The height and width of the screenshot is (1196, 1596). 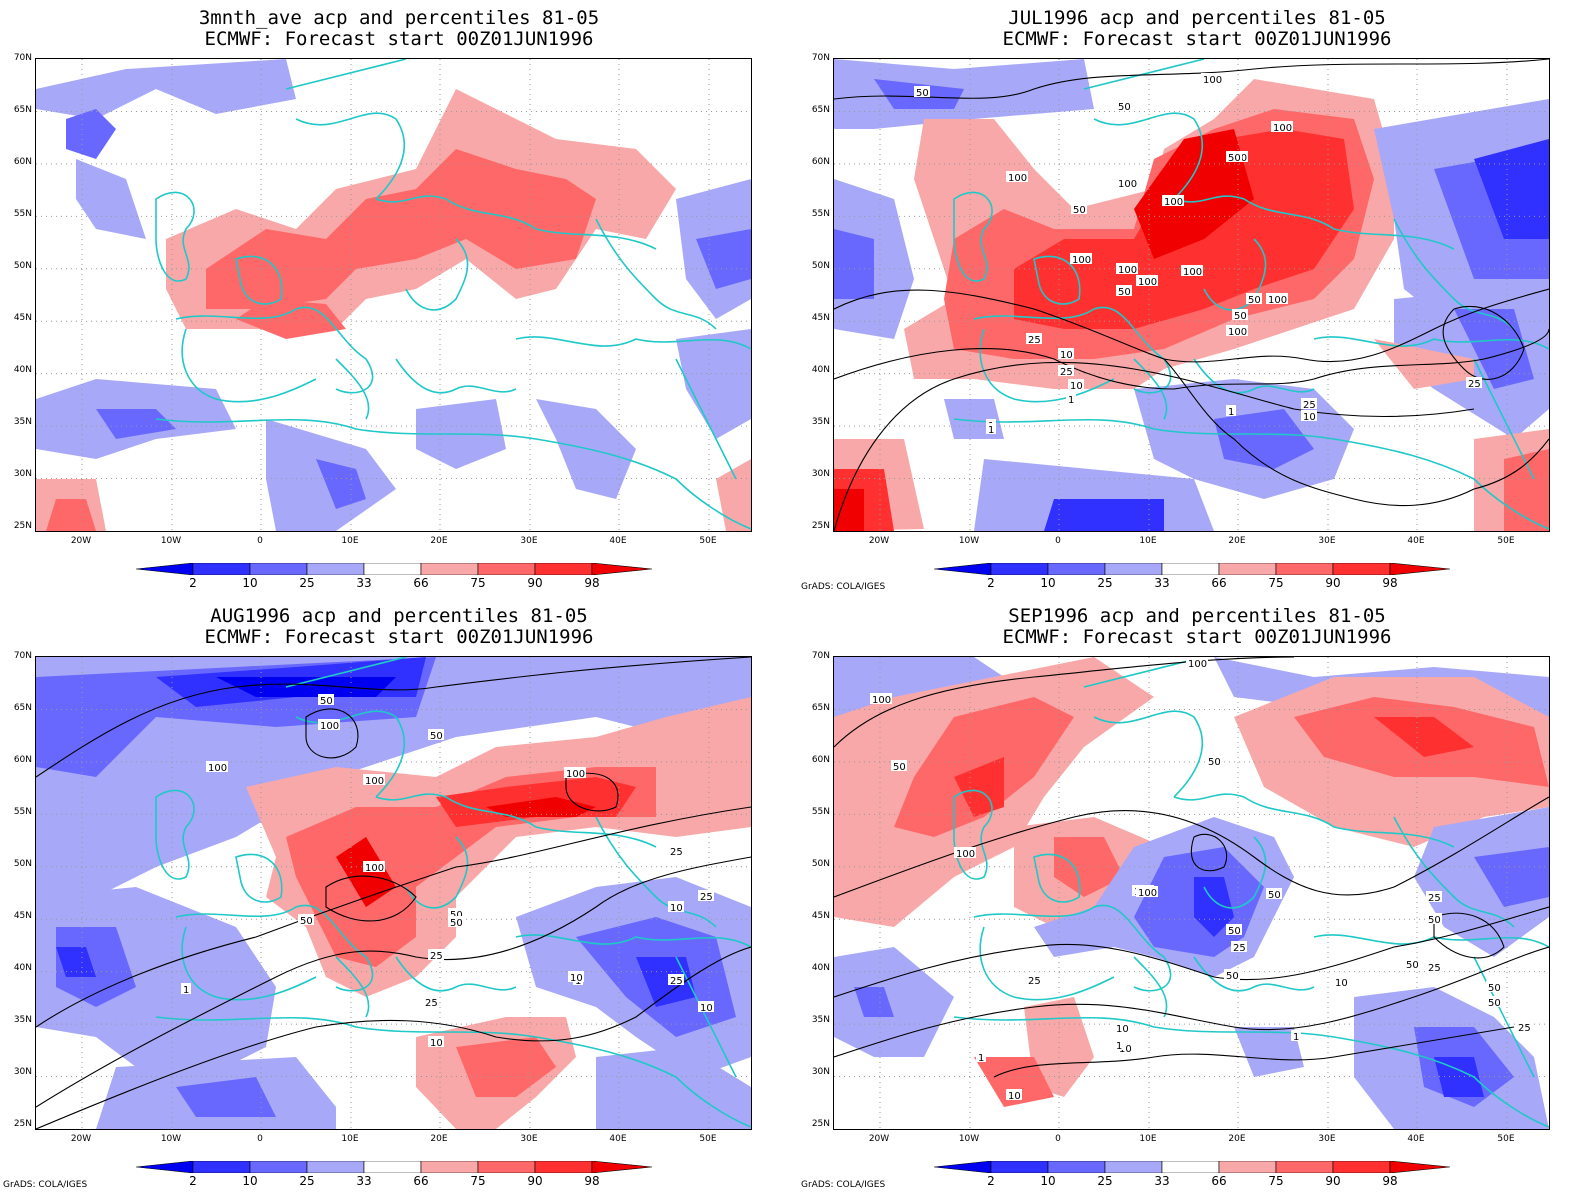 What do you see at coordinates (22, 812) in the screenshot?
I see `lat-tick-label: 55N` at bounding box center [22, 812].